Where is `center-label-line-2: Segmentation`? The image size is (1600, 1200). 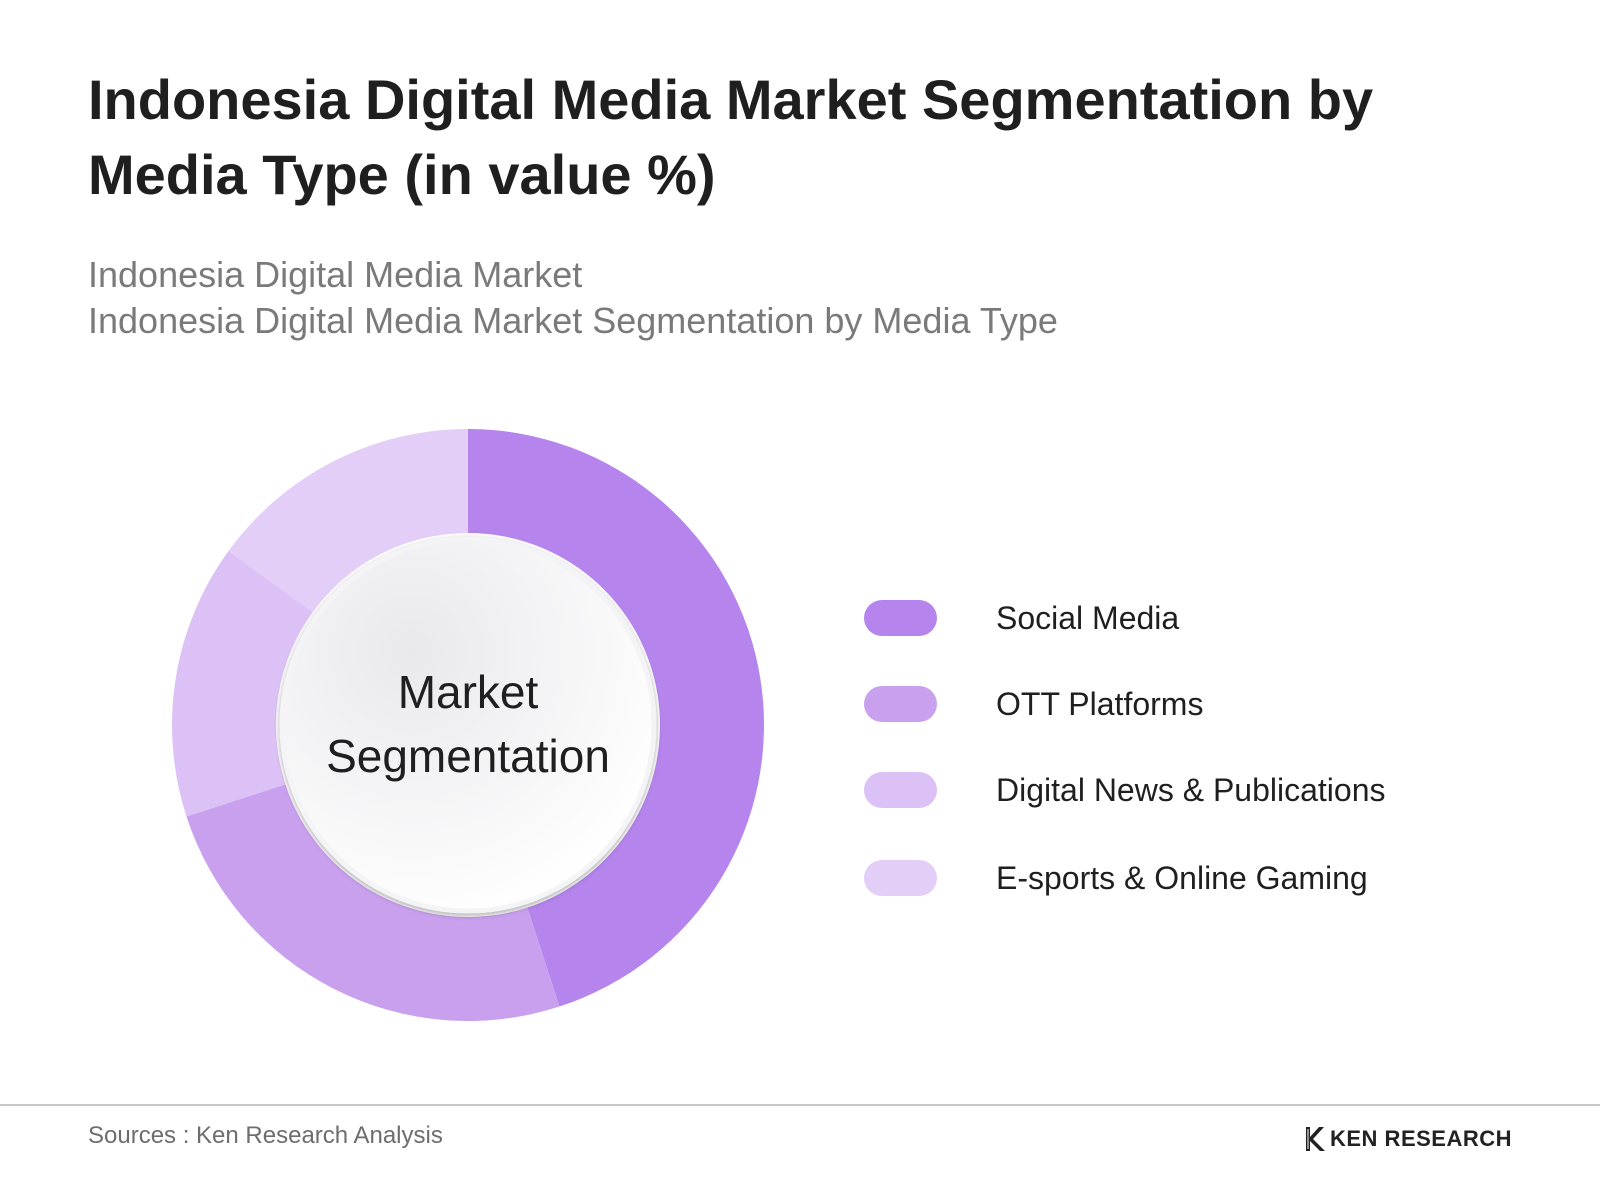 center-label-line-2: Segmentation is located at coordinates (468, 756).